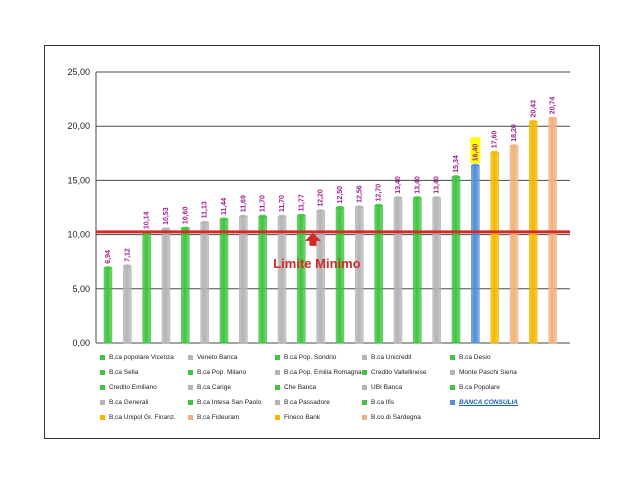 The width and height of the screenshot is (640, 480). Describe the element at coordinates (383, 402) in the screenshot. I see `legend-label: B.ca Ifis` at that location.